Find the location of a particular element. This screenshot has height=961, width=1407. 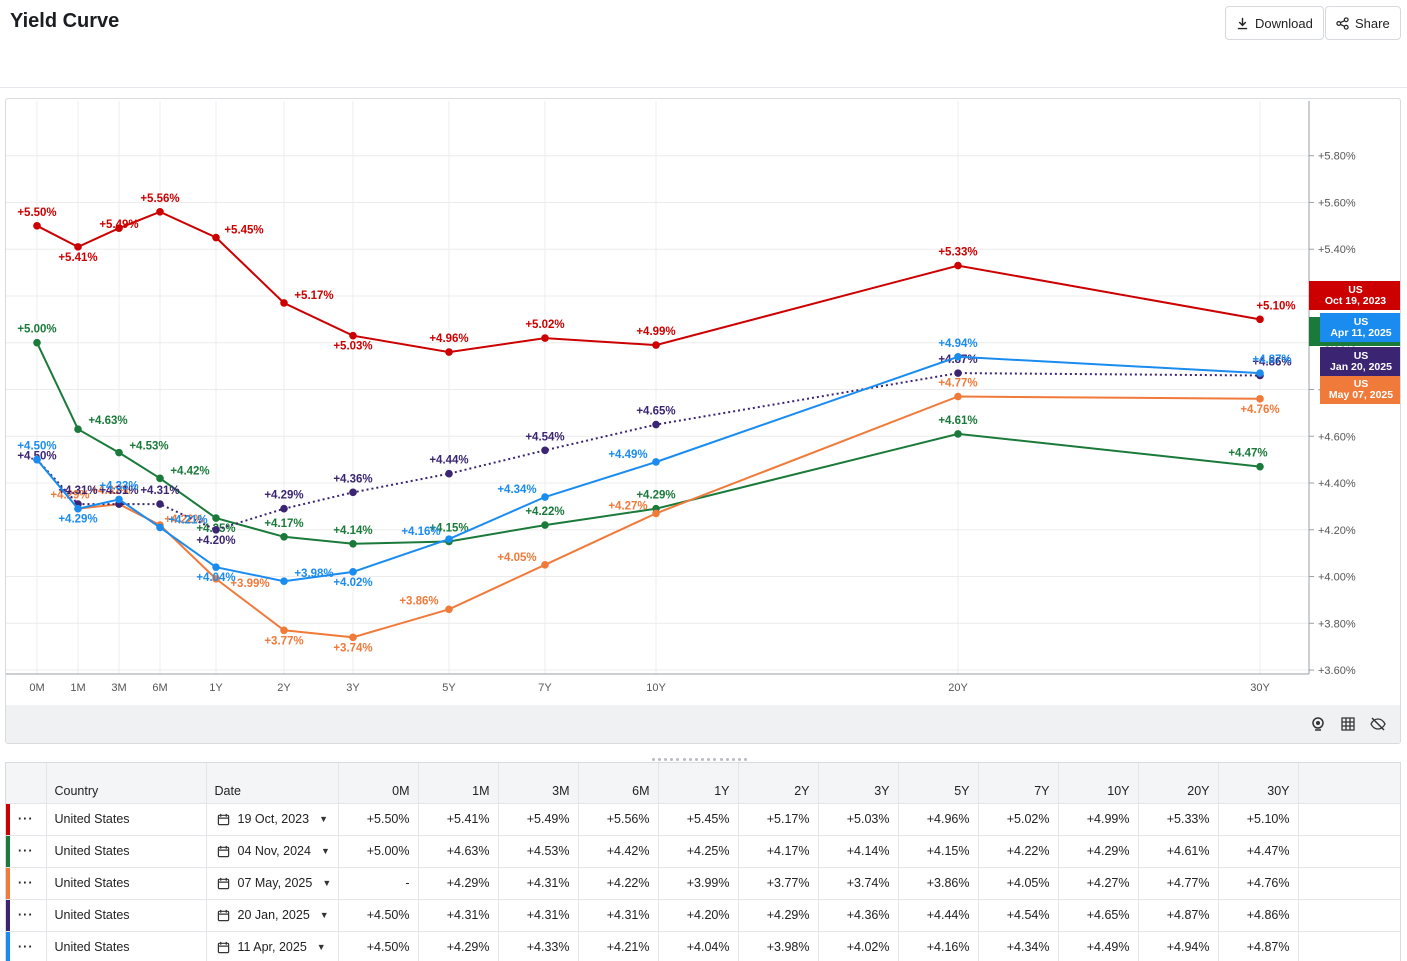

yield-cell: +4.17% is located at coordinates (778, 851).